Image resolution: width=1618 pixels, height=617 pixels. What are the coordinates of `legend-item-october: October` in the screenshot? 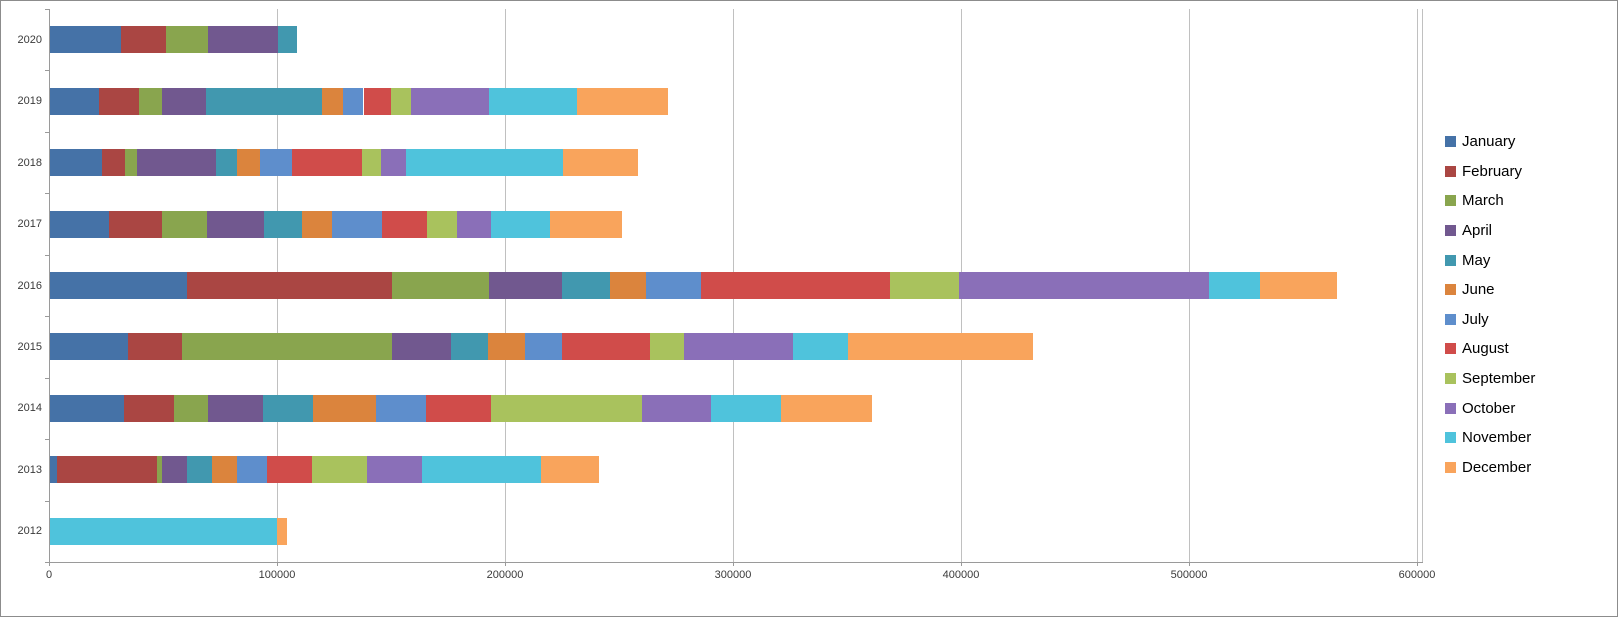 It's located at (1480, 408).